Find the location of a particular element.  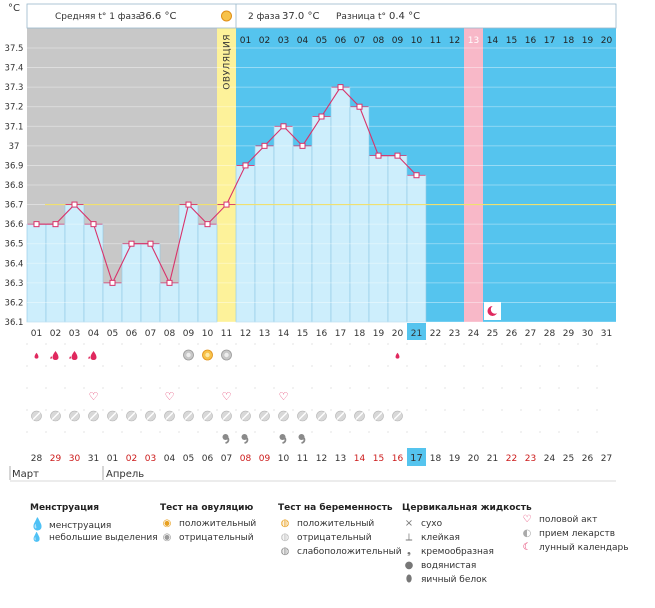

cycle-day-label: 24 is located at coordinates (474, 334).